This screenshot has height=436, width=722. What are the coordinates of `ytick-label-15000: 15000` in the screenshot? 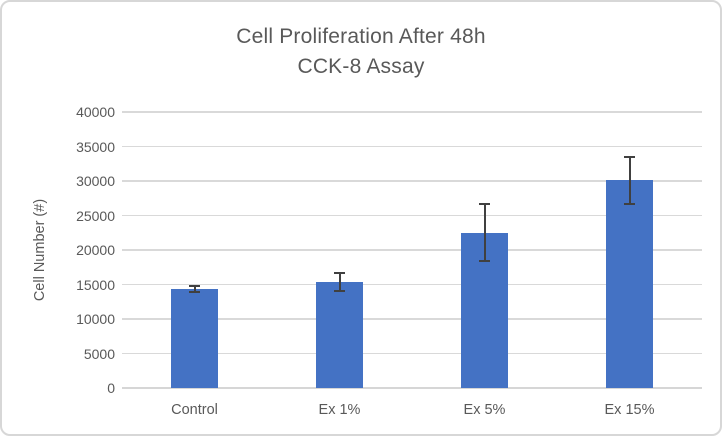 It's located at (95, 284).